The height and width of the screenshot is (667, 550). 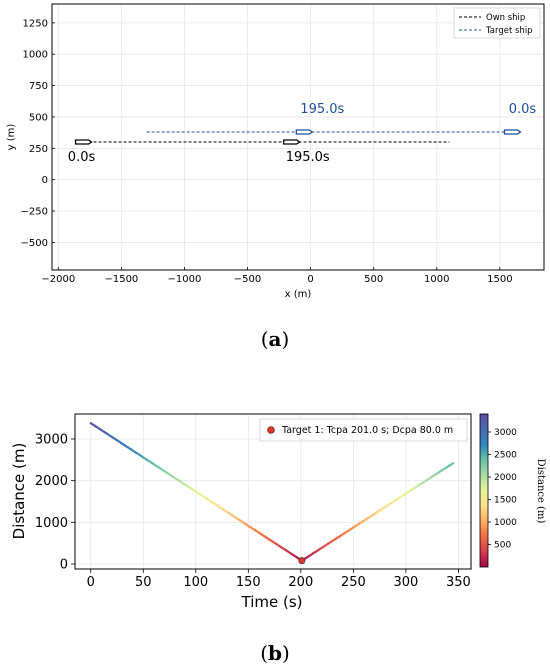 I want to click on colorbar: 500 1000 1500 2000 2500 3000 Distance (m), so click(x=512, y=490).